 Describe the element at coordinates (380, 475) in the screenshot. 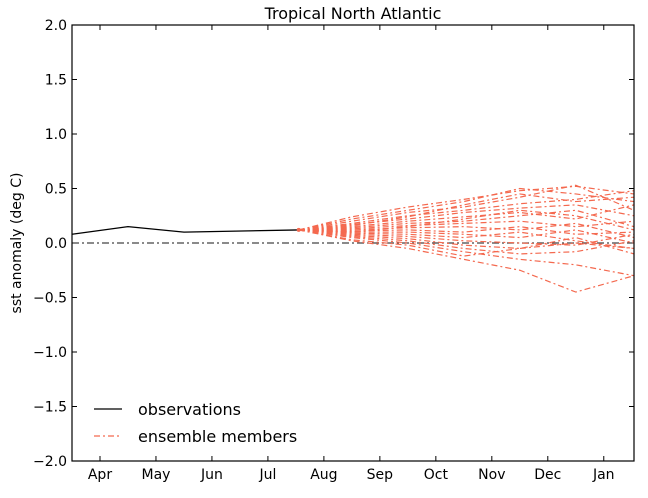

I see `x-tick-label: Sep` at that location.